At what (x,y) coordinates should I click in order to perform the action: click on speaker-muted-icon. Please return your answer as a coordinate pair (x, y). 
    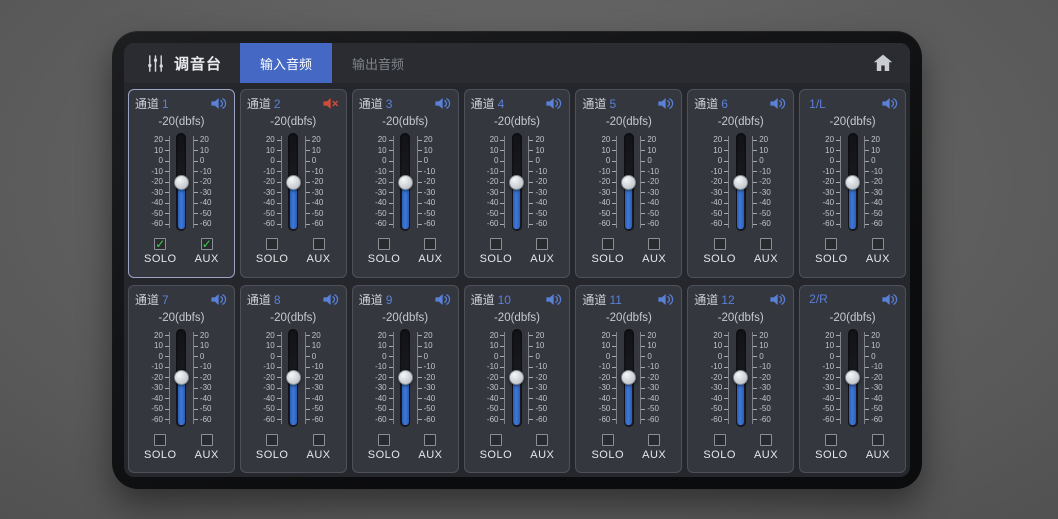
    Looking at the image, I should click on (331, 103).